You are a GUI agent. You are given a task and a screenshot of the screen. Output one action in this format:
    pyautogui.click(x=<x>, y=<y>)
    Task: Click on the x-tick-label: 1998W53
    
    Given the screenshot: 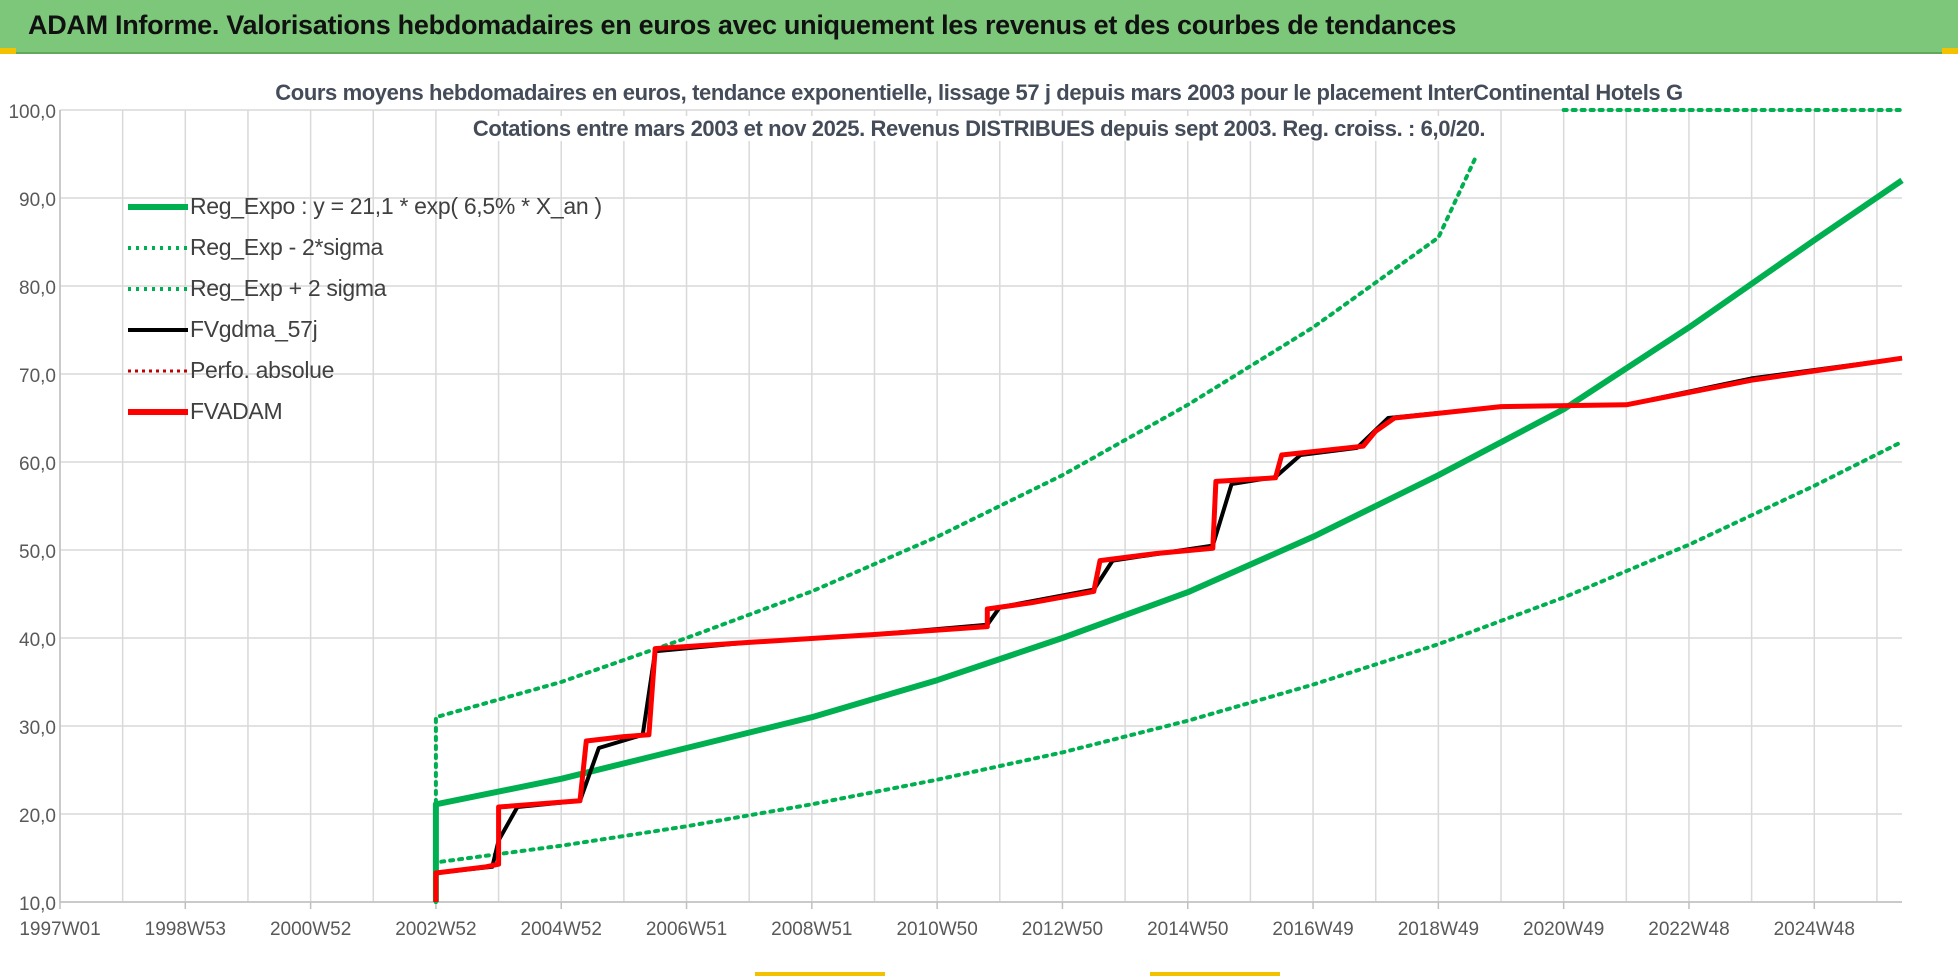 What is the action you would take?
    pyautogui.click(x=185, y=929)
    